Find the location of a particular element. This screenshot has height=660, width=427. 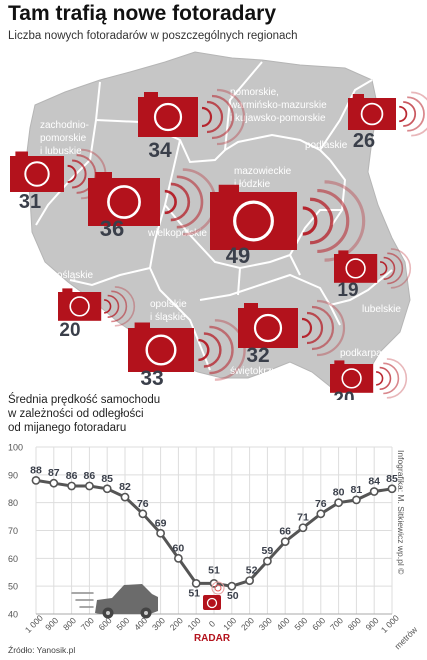

region-label-mazowieckie: mazowieckie i łódzkie is located at coordinates (263, 178).